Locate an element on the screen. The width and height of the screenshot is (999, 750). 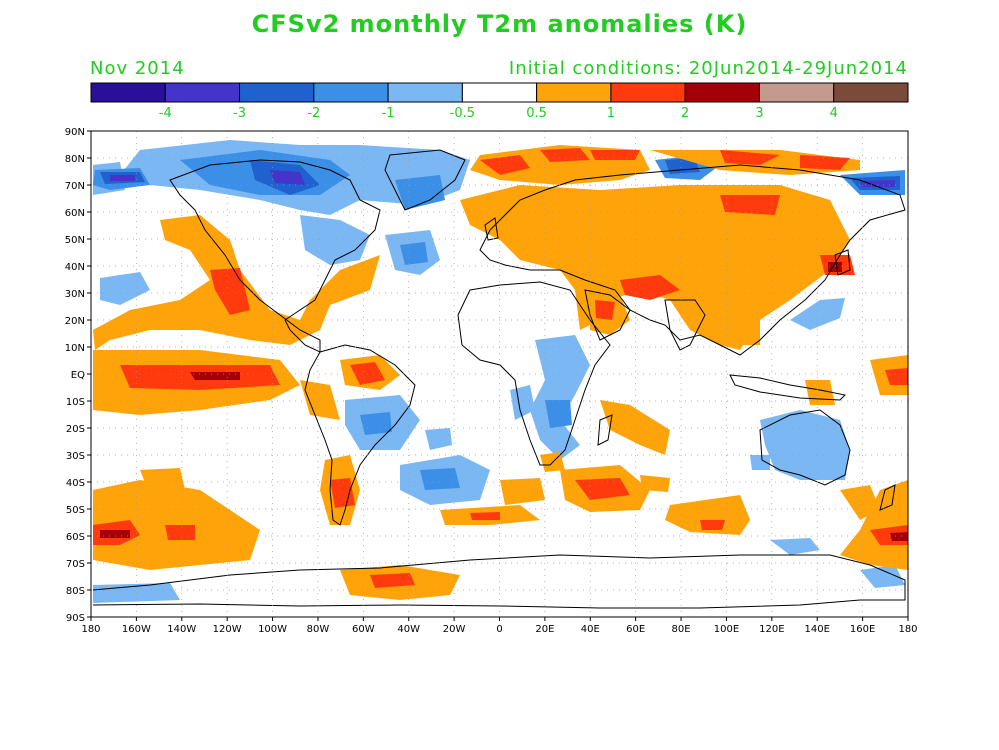
lat-label: 90N is located at coordinates (75, 132).